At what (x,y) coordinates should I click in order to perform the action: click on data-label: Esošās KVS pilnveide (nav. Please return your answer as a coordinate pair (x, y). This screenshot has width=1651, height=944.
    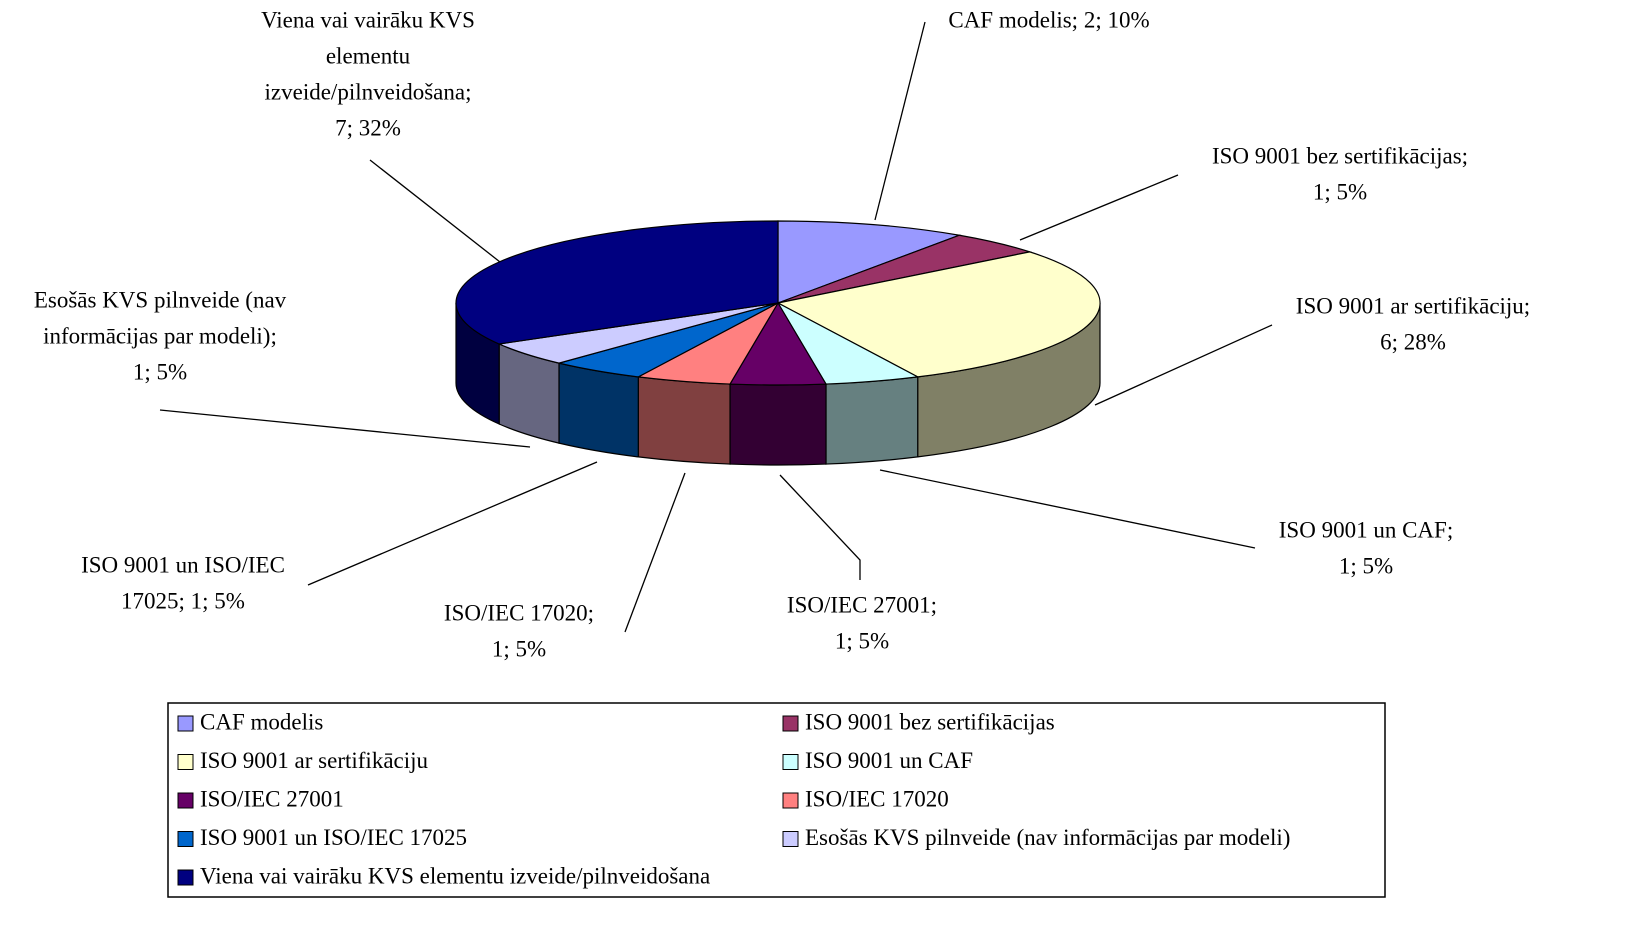
    Looking at the image, I should click on (160, 299).